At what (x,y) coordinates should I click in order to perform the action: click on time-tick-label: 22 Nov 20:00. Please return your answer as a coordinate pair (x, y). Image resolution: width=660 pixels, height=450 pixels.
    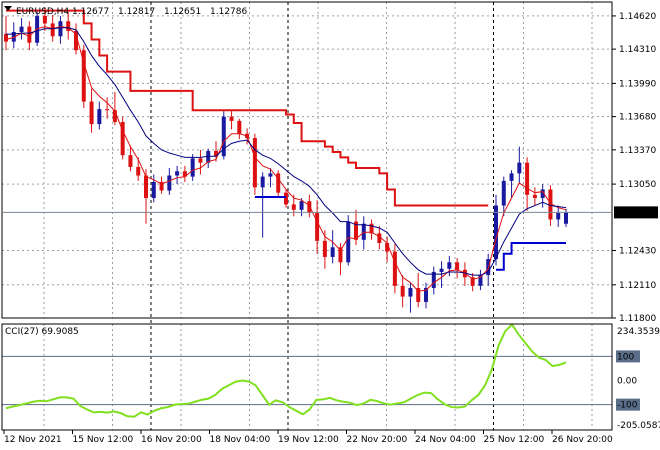
    Looking at the image, I should click on (377, 440).